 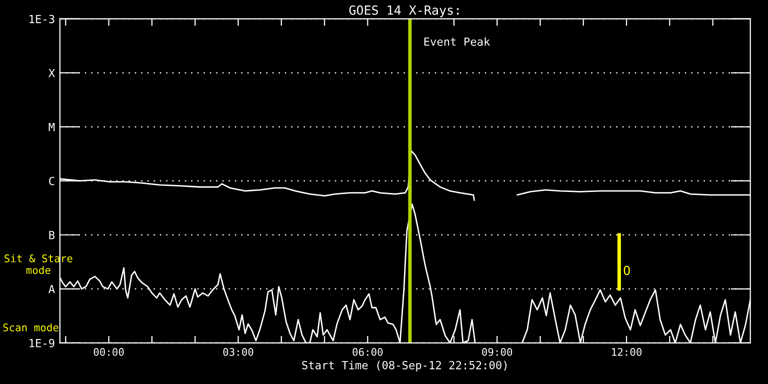 What do you see at coordinates (51, 73) in the screenshot?
I see `y-tick-label: X` at bounding box center [51, 73].